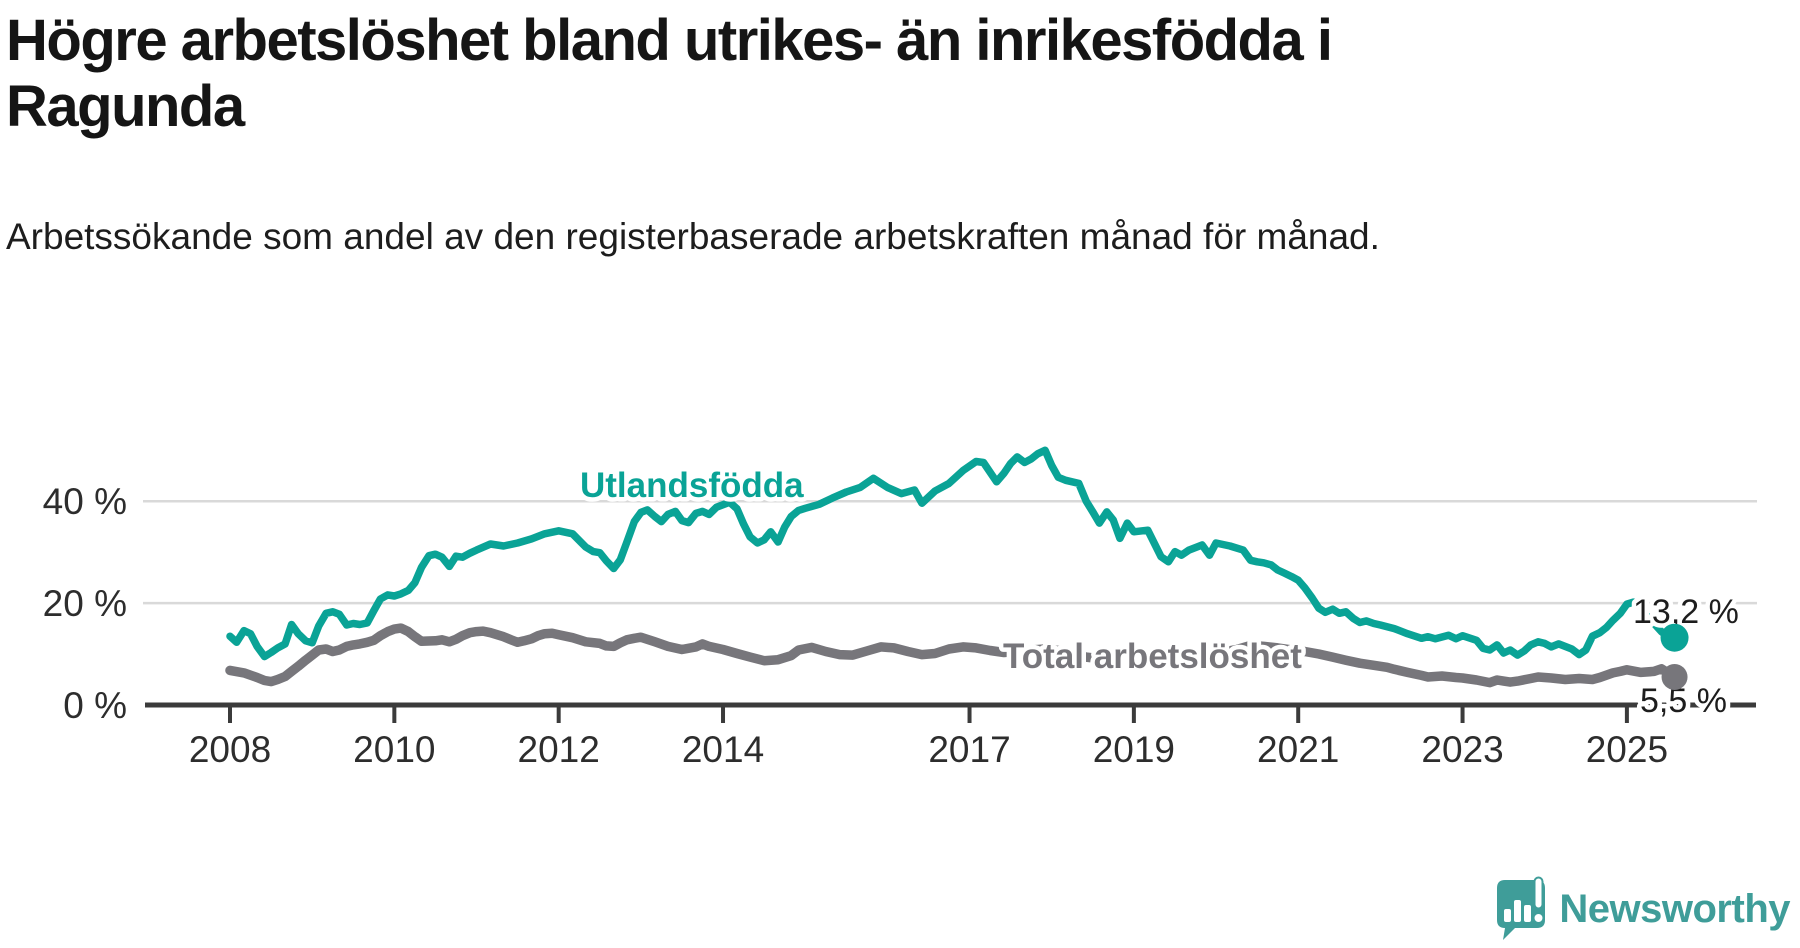 Image resolution: width=1800 pixels, height=948 pixels. I want to click on x-axis-label: 2017, so click(969, 749).